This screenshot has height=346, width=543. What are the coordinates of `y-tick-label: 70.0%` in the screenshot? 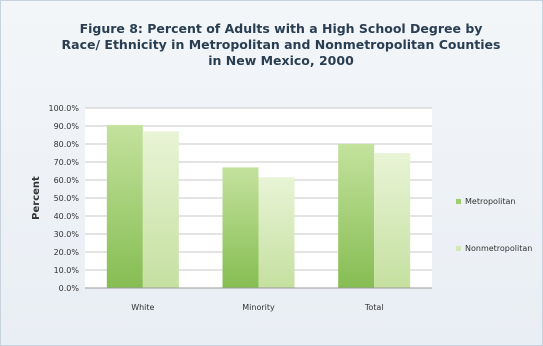 It's located at (67, 162).